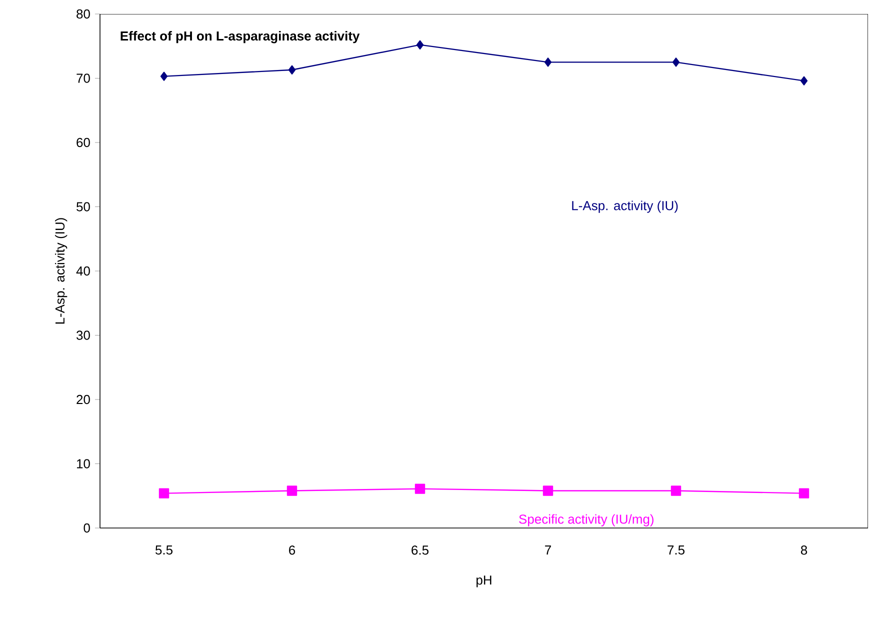 This screenshot has height=620, width=871. Describe the element at coordinates (484, 582) in the screenshot. I see `x-axis-title: pH` at that location.